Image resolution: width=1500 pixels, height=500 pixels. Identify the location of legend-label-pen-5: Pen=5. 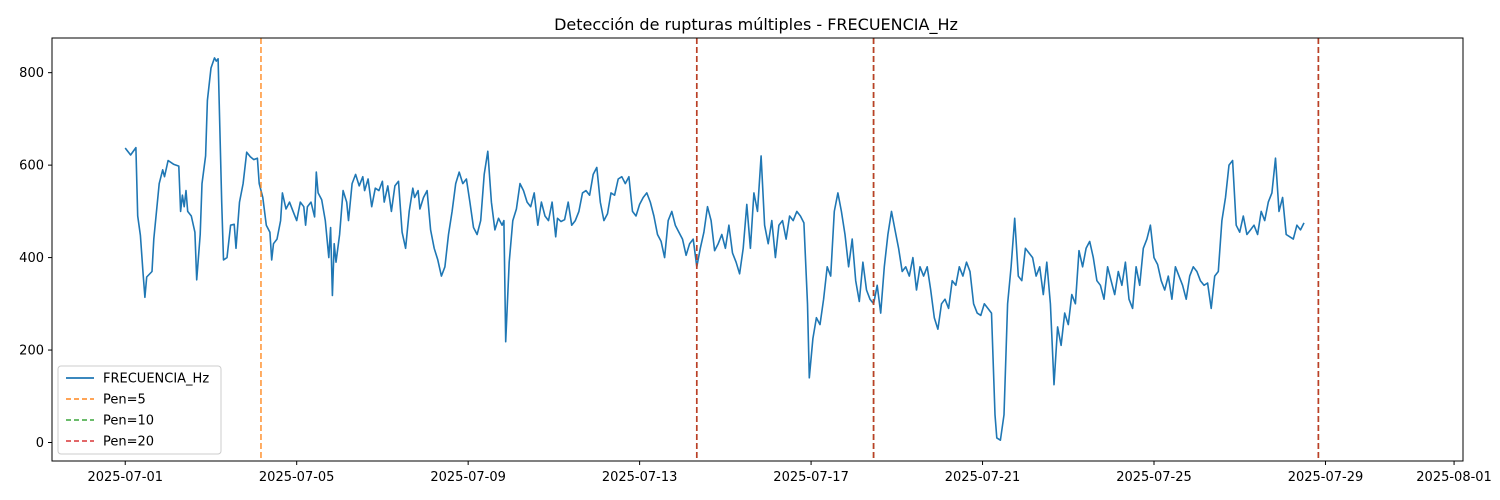
(124, 400).